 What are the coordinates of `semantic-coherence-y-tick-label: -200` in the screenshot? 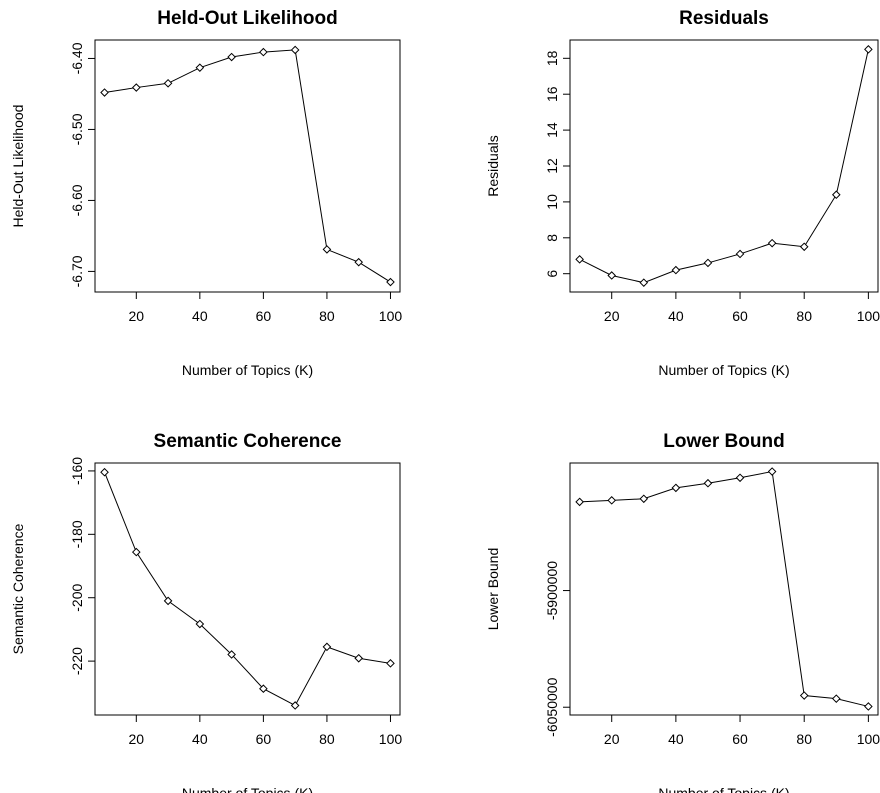 It's located at (77, 597).